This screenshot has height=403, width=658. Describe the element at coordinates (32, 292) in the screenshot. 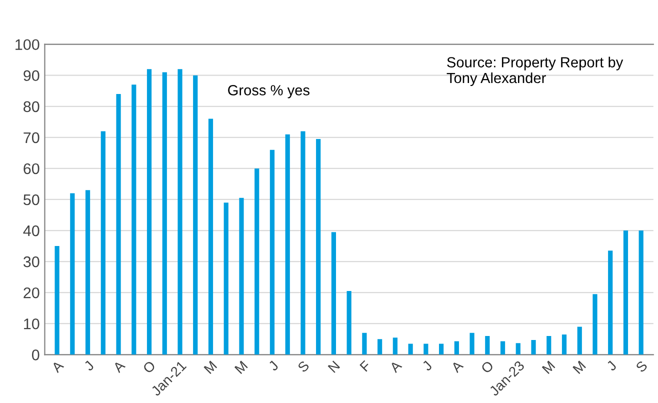

I see `y-tick-label: 20` at that location.